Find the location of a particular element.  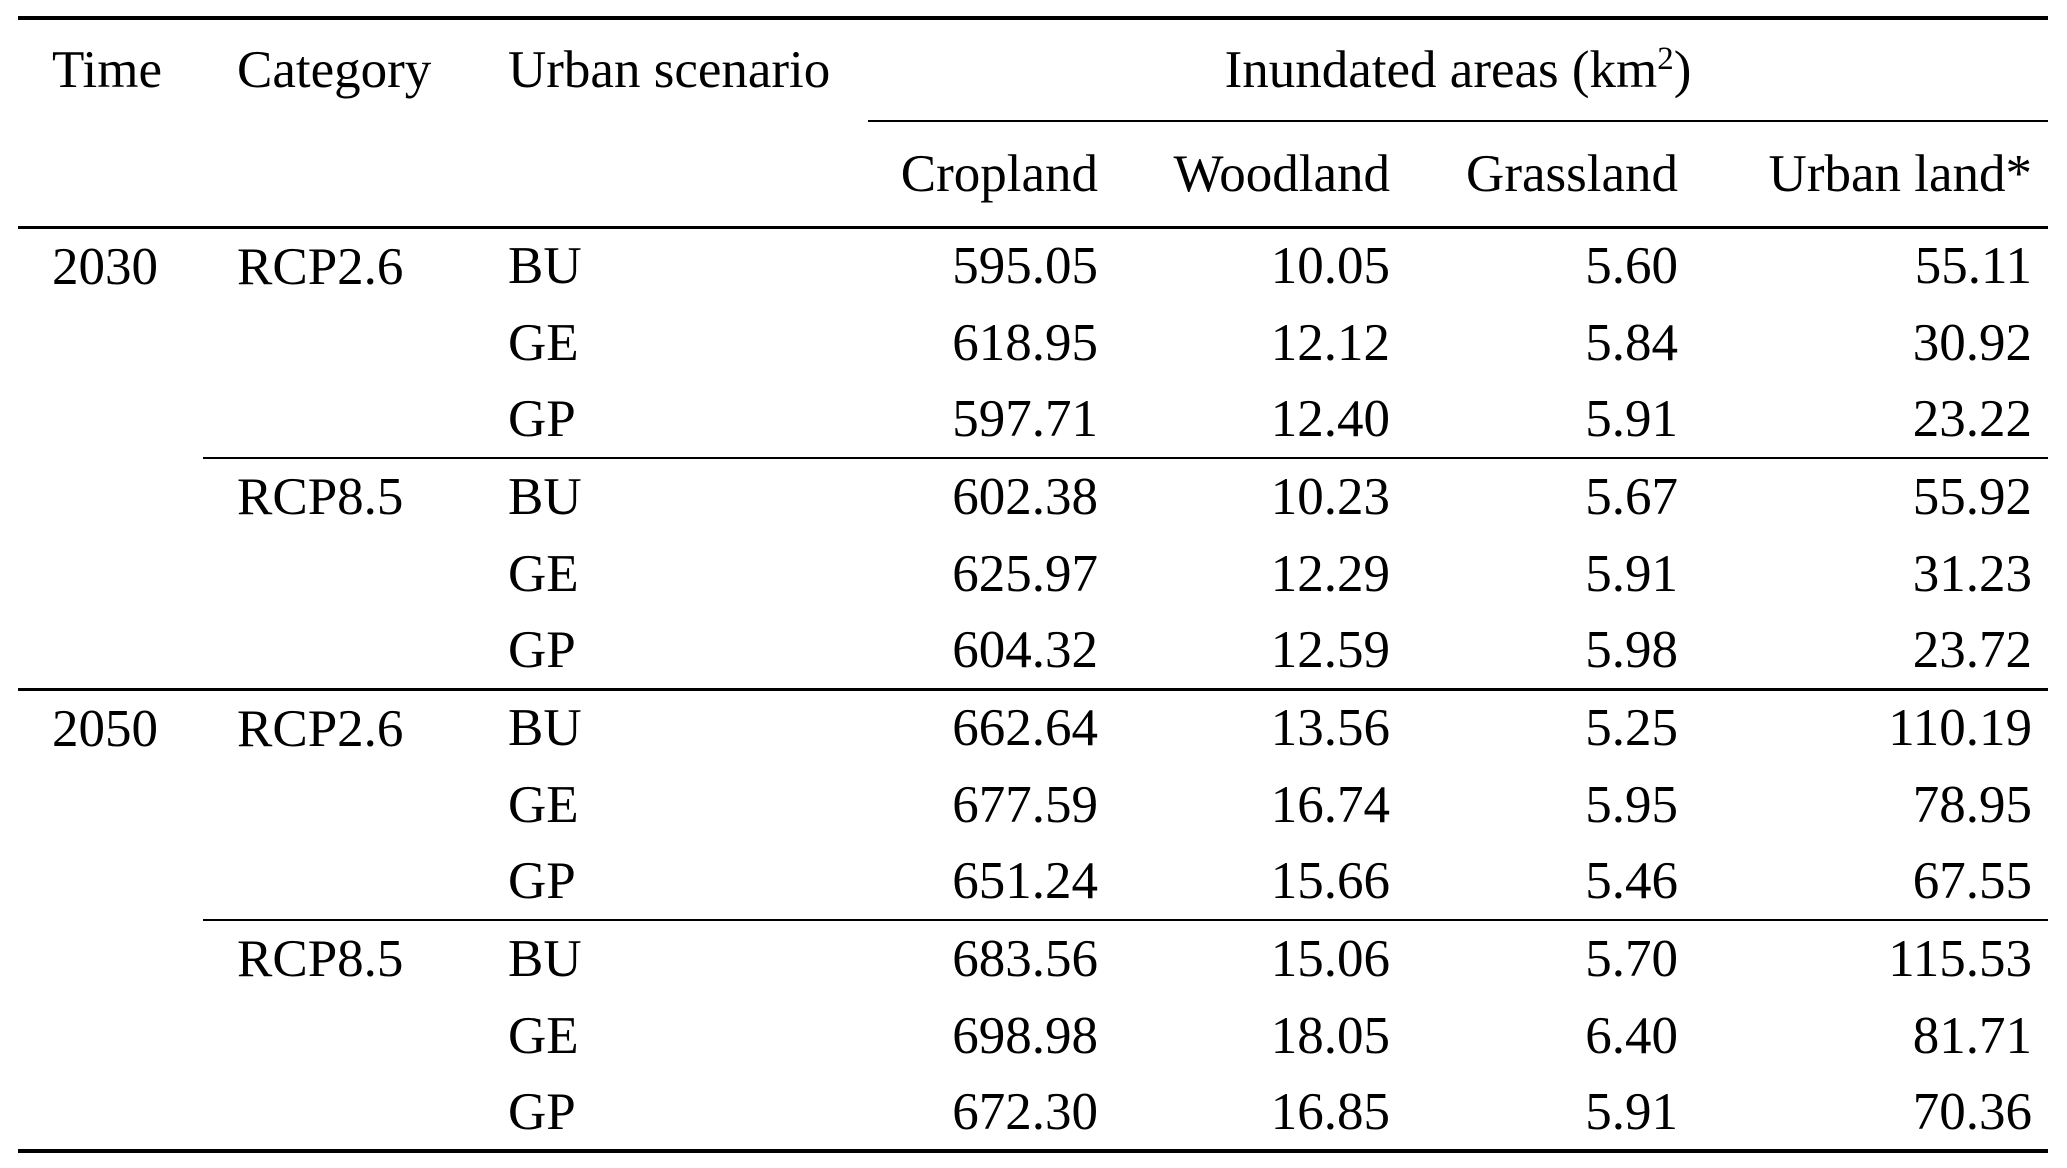

cell-woodland: 12.40 is located at coordinates (1250, 420).